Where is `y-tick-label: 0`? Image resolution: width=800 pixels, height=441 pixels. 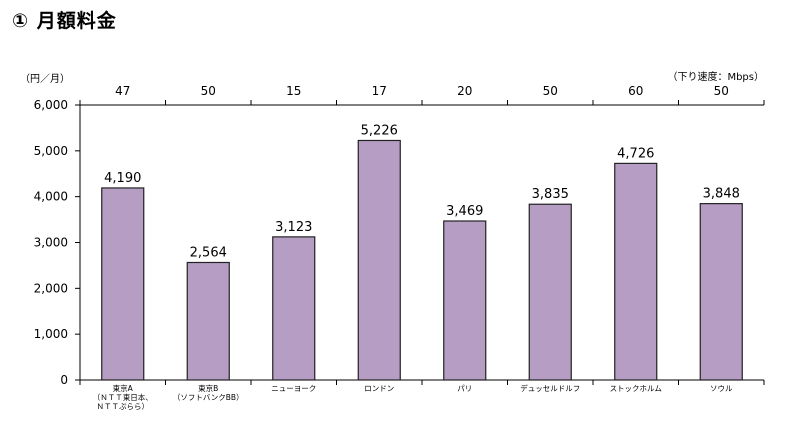 y-tick-label: 0 is located at coordinates (64, 380).